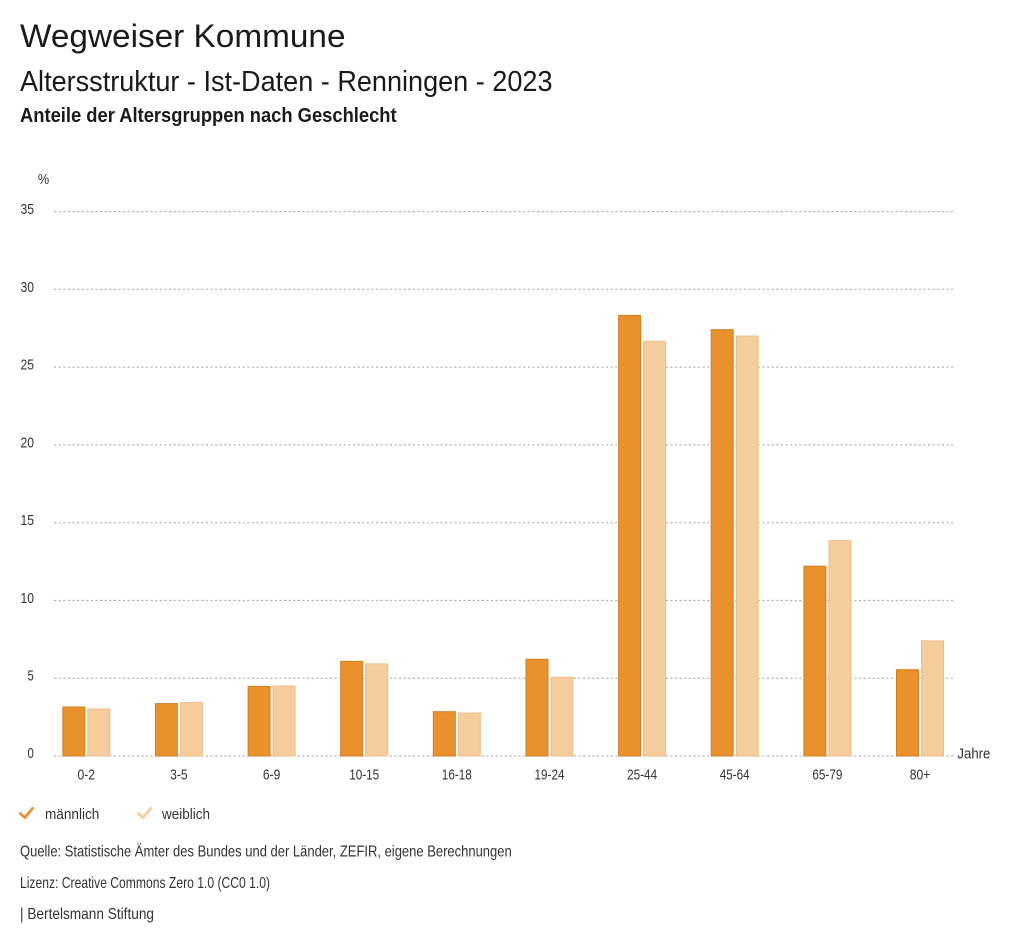 The height and width of the screenshot is (946, 1024). I want to click on svg-text: 6-9, so click(272, 774).